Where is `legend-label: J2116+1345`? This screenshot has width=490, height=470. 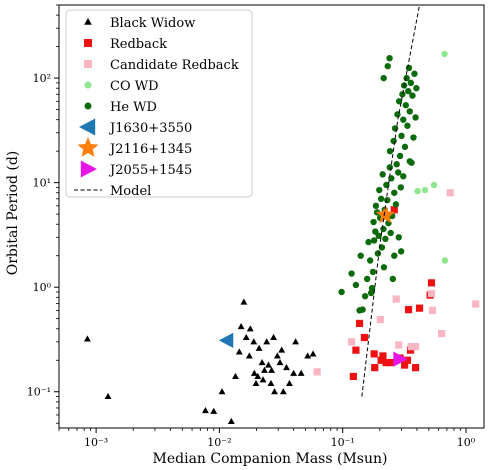 legend-label: J2116+1345 is located at coordinates (150, 149).